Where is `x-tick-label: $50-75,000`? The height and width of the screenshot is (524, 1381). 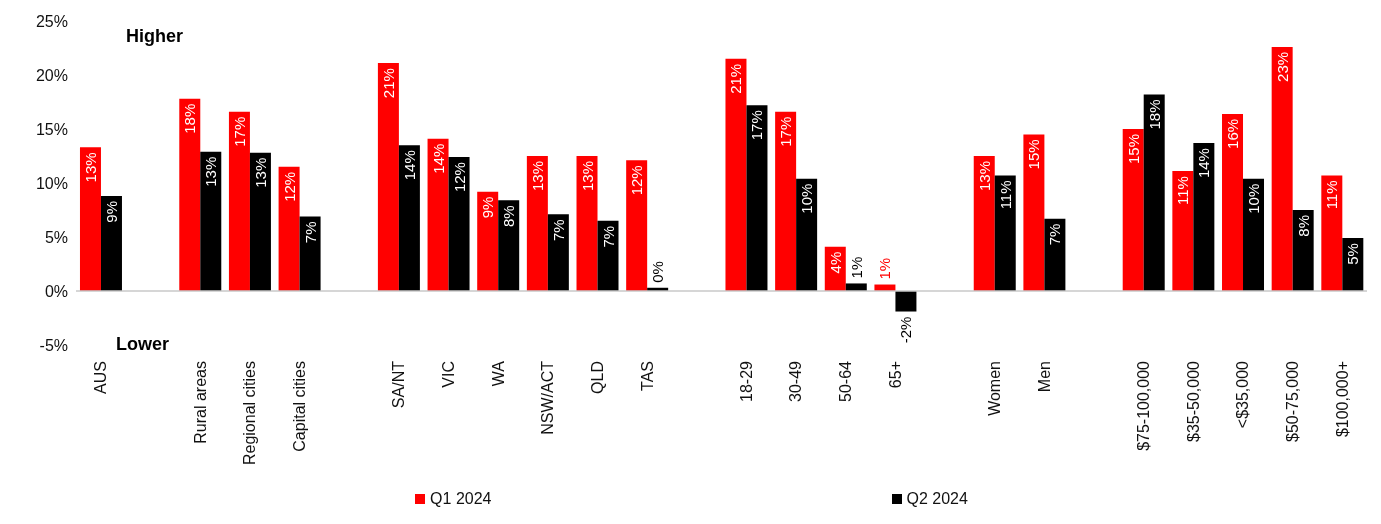 x-tick-label: $50-75,000 is located at coordinates (1293, 401).